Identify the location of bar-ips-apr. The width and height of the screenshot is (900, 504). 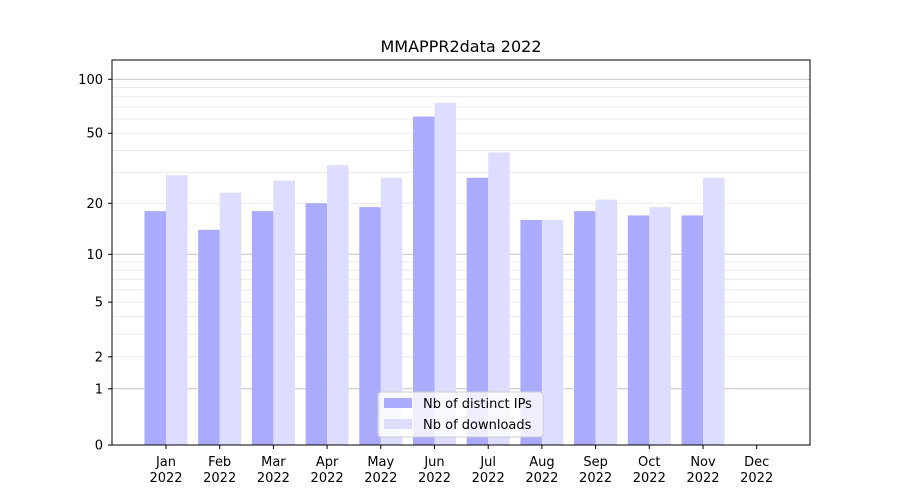
(316, 324).